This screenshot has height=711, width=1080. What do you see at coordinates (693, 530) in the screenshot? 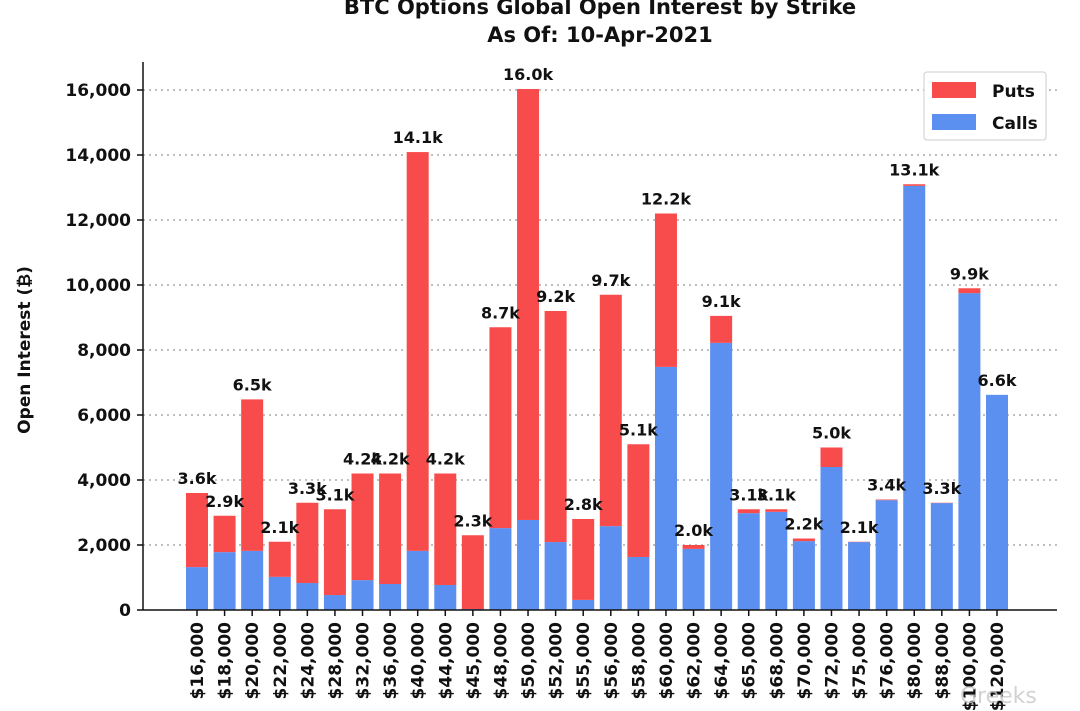
I see `data-label: 2.0k` at bounding box center [693, 530].